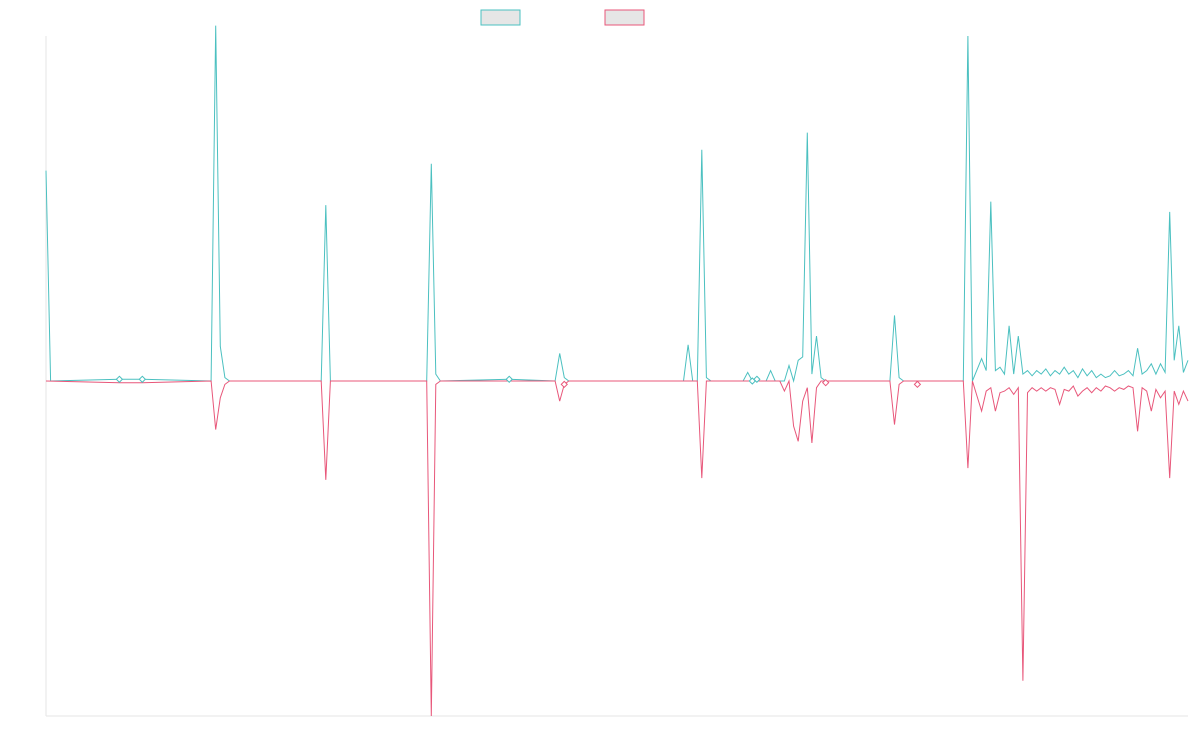 Image resolution: width=1200 pixels, height=750 pixels. What do you see at coordinates (518, 382) in the screenshot?
I see `marker-layer` at bounding box center [518, 382].